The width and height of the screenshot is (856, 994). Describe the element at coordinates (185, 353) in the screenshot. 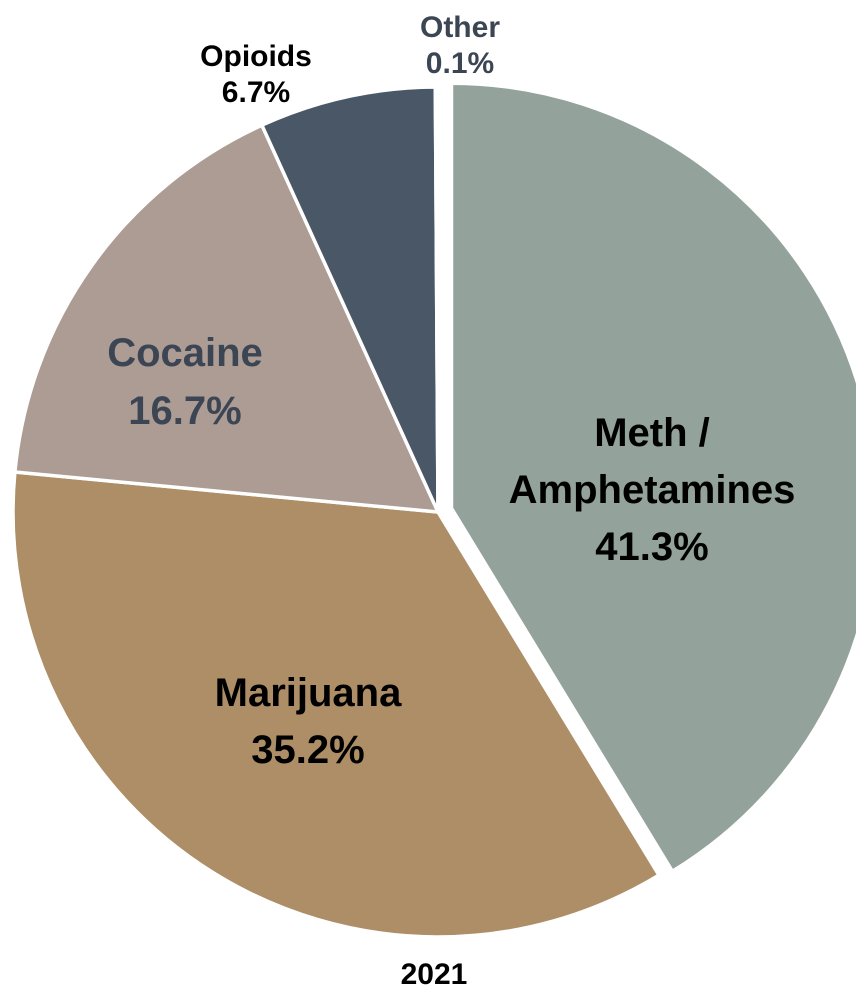

I see `slice-name-label: Cocaine` at that location.